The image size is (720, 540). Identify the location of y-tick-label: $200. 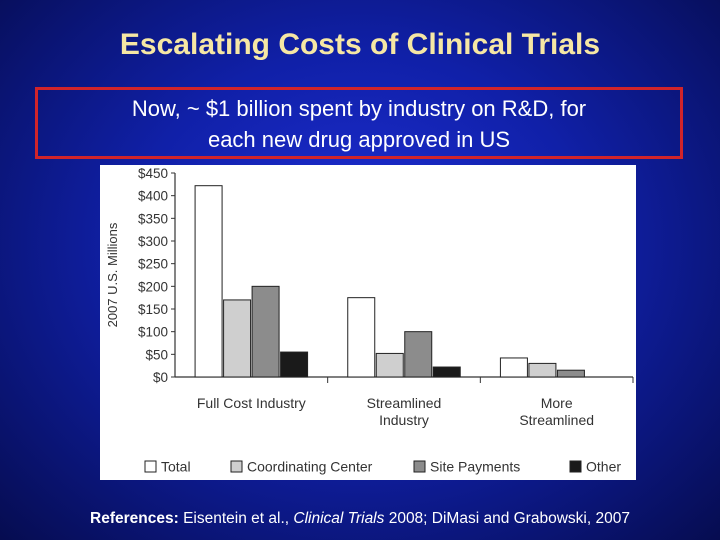
(153, 286).